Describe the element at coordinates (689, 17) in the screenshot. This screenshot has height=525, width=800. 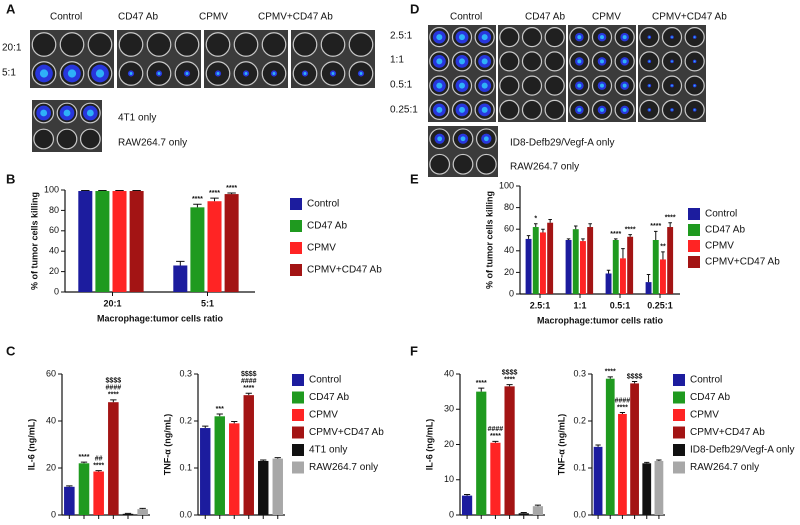
I see `column-label: CPMV+CD47 Ab` at that location.